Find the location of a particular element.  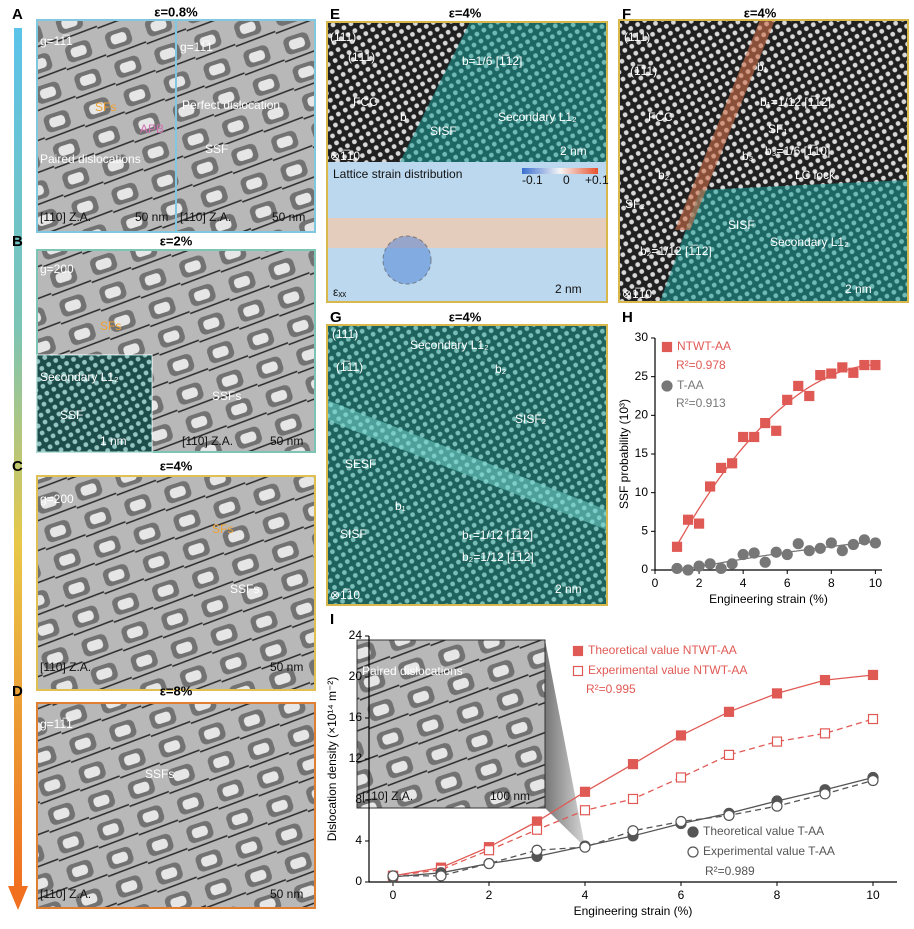

legend-label: Experimental value NTWT-AA is located at coordinates (667, 670).